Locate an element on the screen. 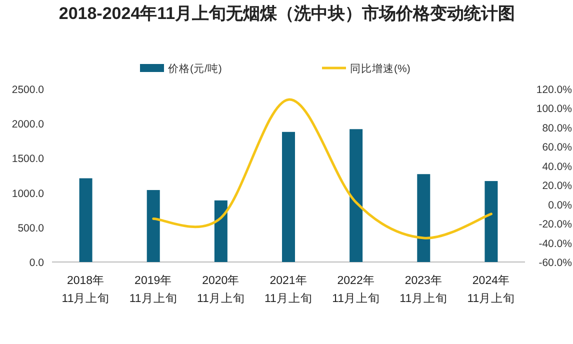  y2-tick-label: 40.0% is located at coordinates (557, 166).